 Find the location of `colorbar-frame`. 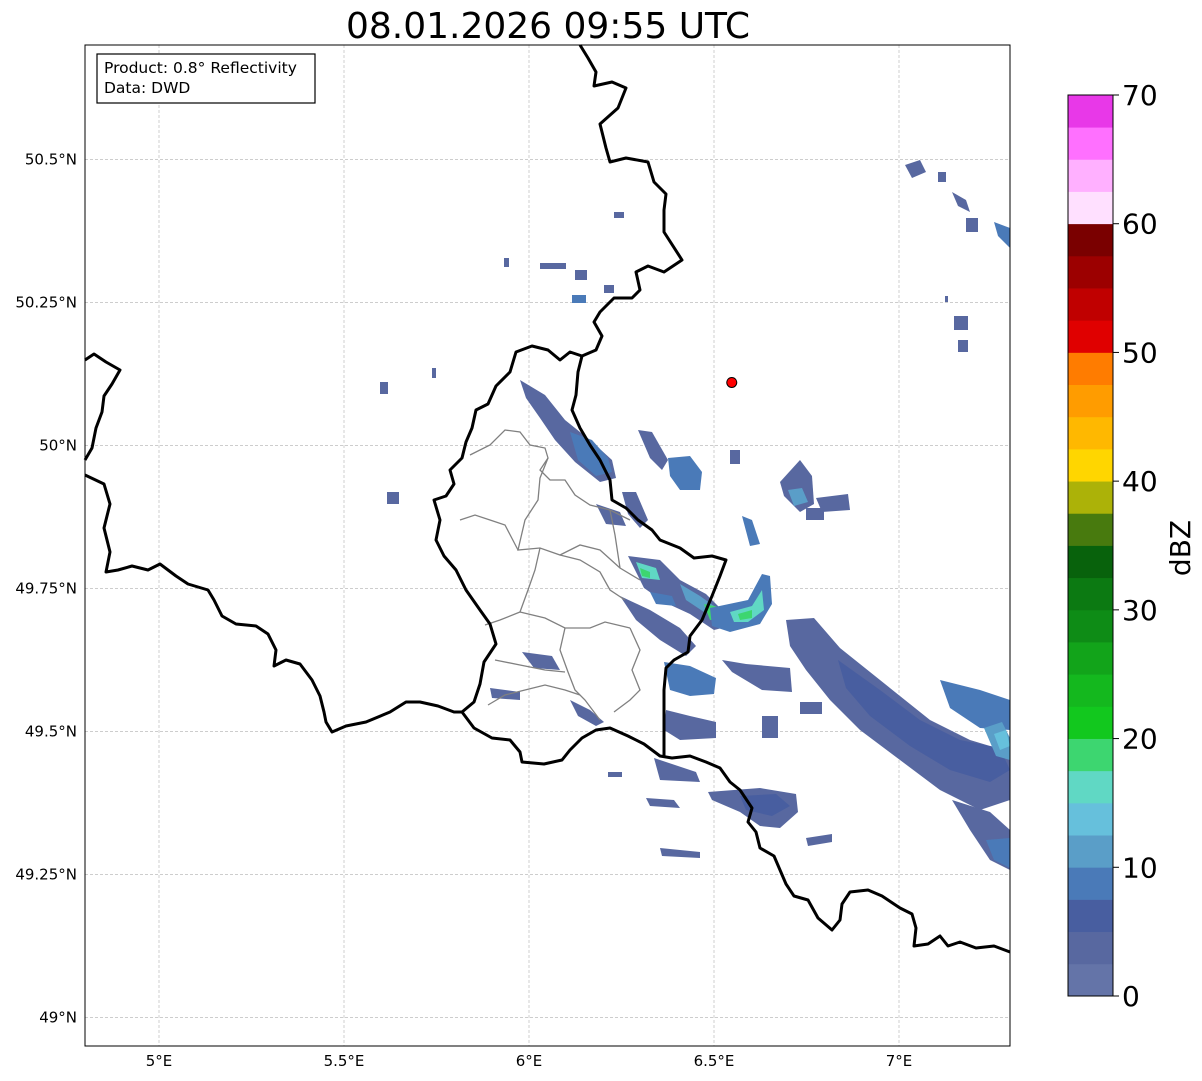

colorbar-frame is located at coordinates (1090, 545).